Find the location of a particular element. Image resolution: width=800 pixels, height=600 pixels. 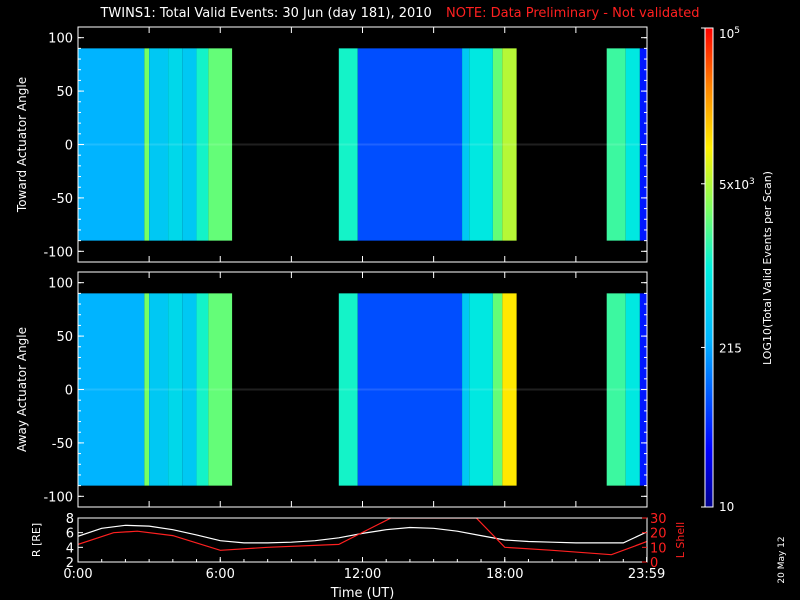

x-tick-label: 23:59 is located at coordinates (646, 574).